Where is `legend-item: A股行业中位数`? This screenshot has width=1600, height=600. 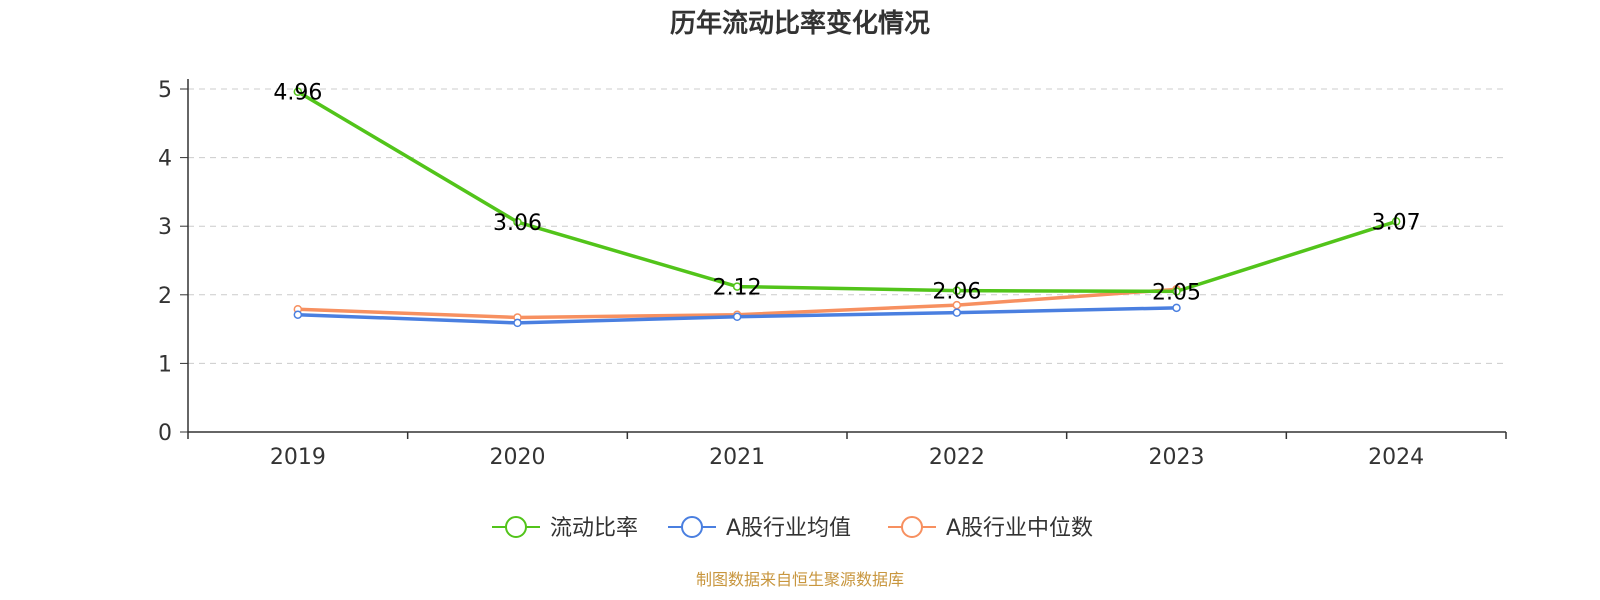 legend-item: A股行业中位数 is located at coordinates (990, 528).